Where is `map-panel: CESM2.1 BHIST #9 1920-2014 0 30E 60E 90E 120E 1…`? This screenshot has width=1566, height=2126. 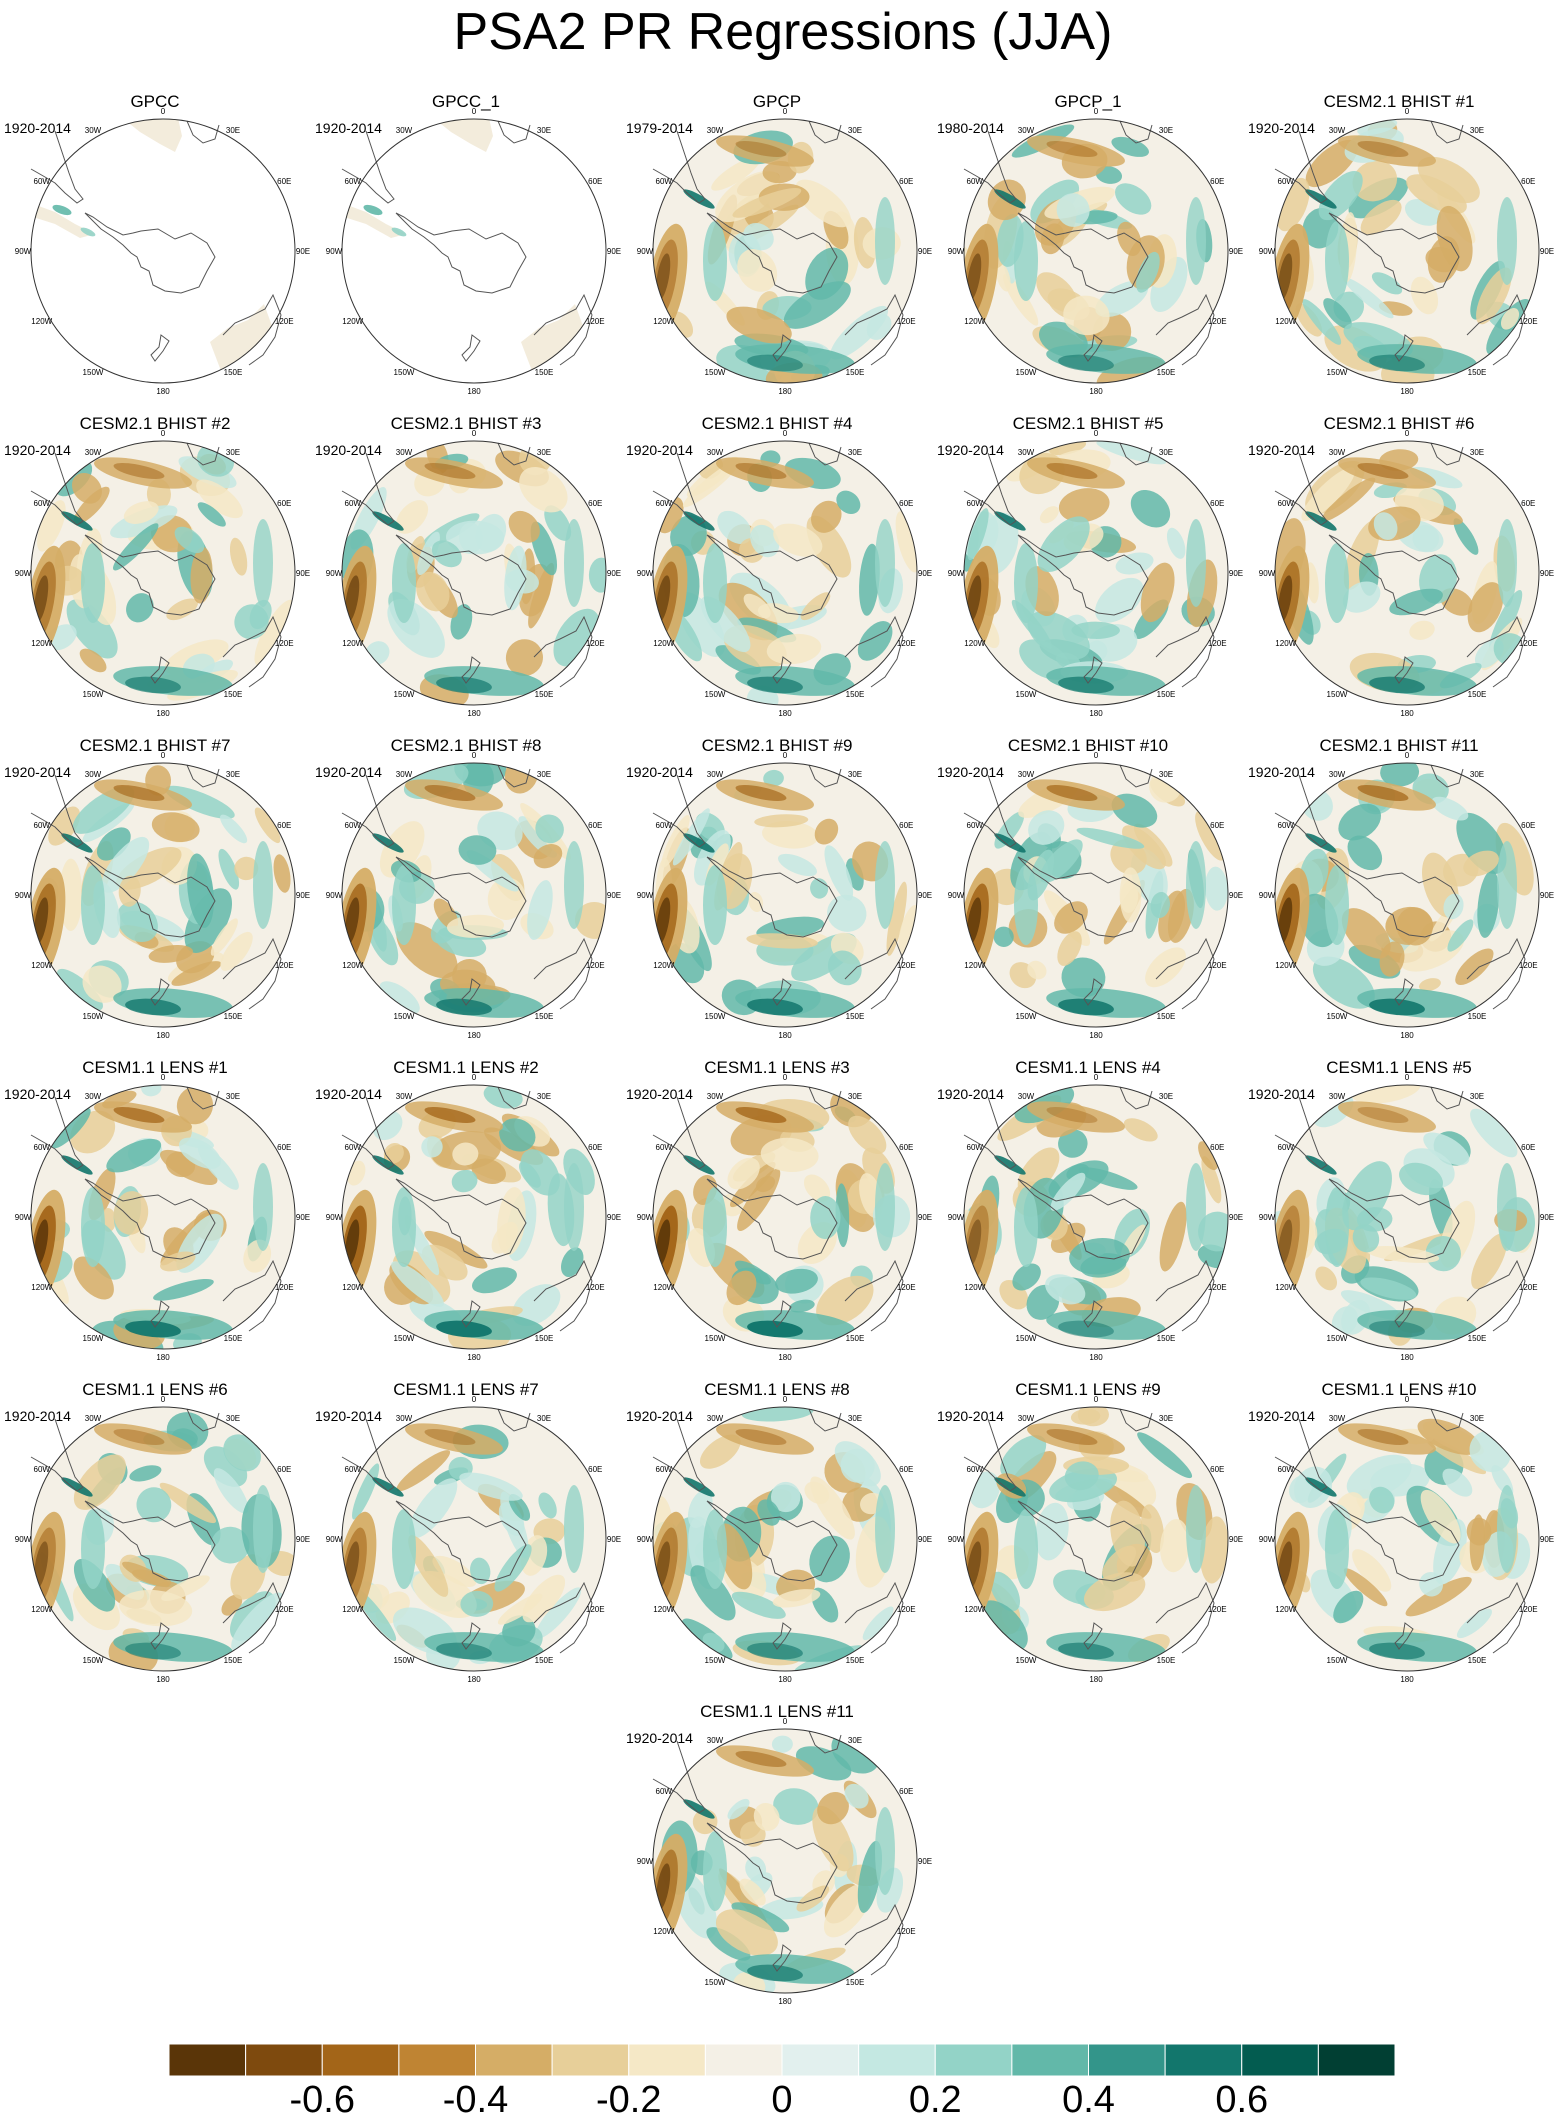 map-panel: CESM2.1 BHIST #9 1920-2014 0 30E 60E 90E 120E 1… is located at coordinates (777, 896).